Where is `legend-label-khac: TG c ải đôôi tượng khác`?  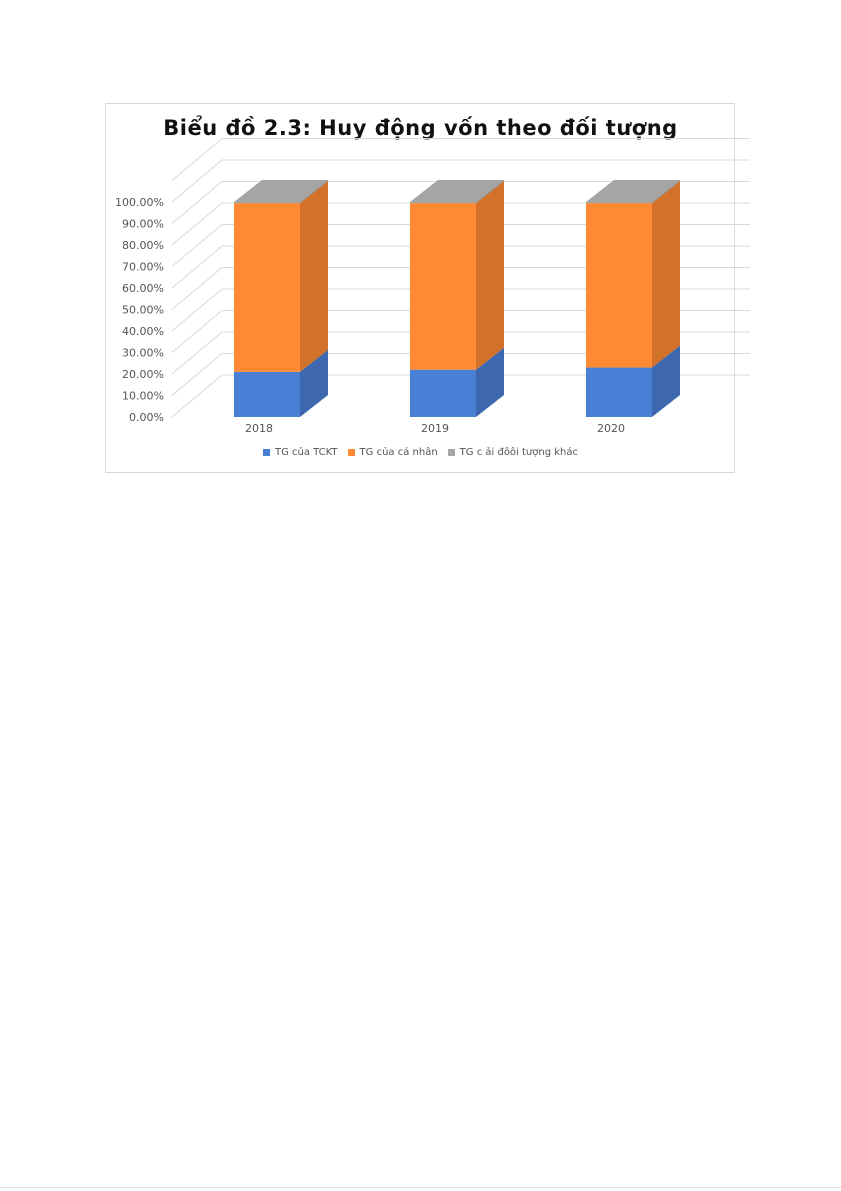 legend-label-khac: TG c ải đôôi tượng khác is located at coordinates (519, 452).